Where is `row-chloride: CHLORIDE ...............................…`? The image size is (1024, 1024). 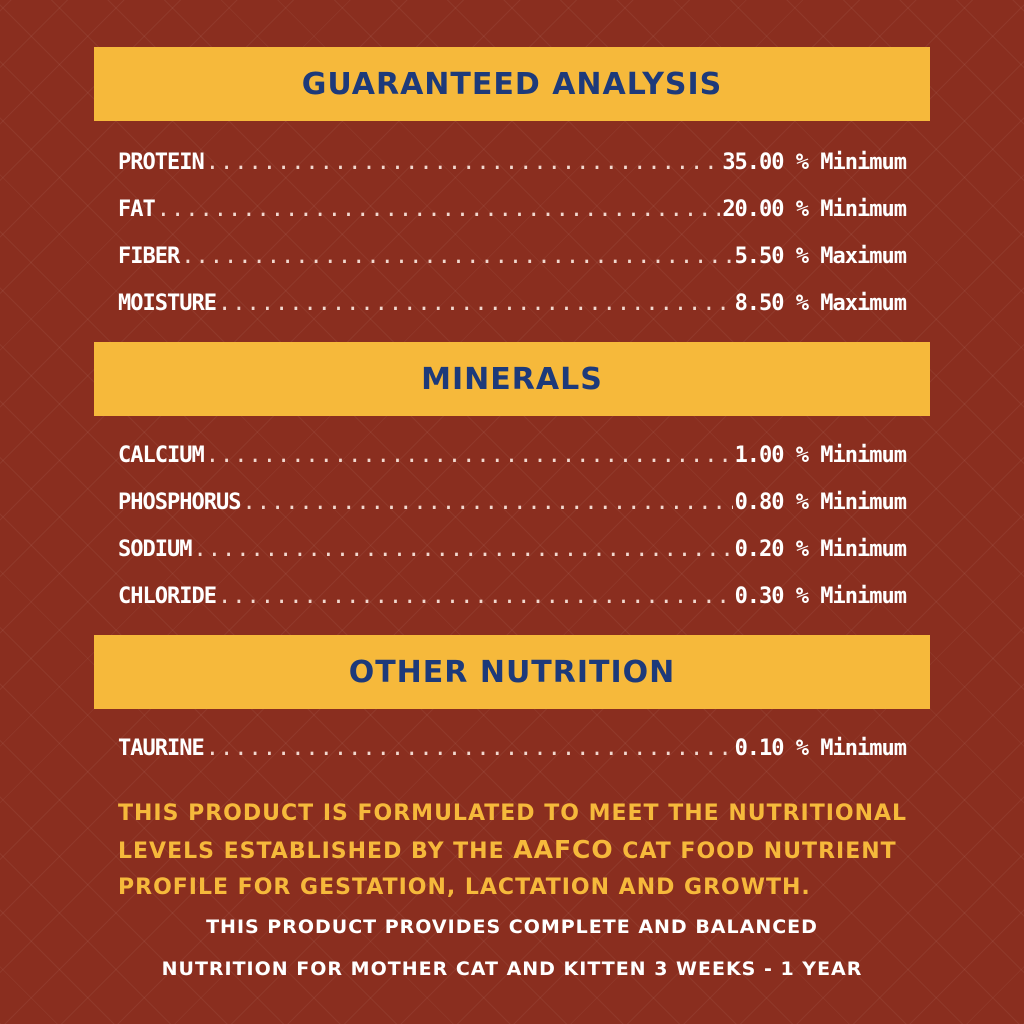
row-chloride: CHLORIDE ...............................… is located at coordinates (512, 593).